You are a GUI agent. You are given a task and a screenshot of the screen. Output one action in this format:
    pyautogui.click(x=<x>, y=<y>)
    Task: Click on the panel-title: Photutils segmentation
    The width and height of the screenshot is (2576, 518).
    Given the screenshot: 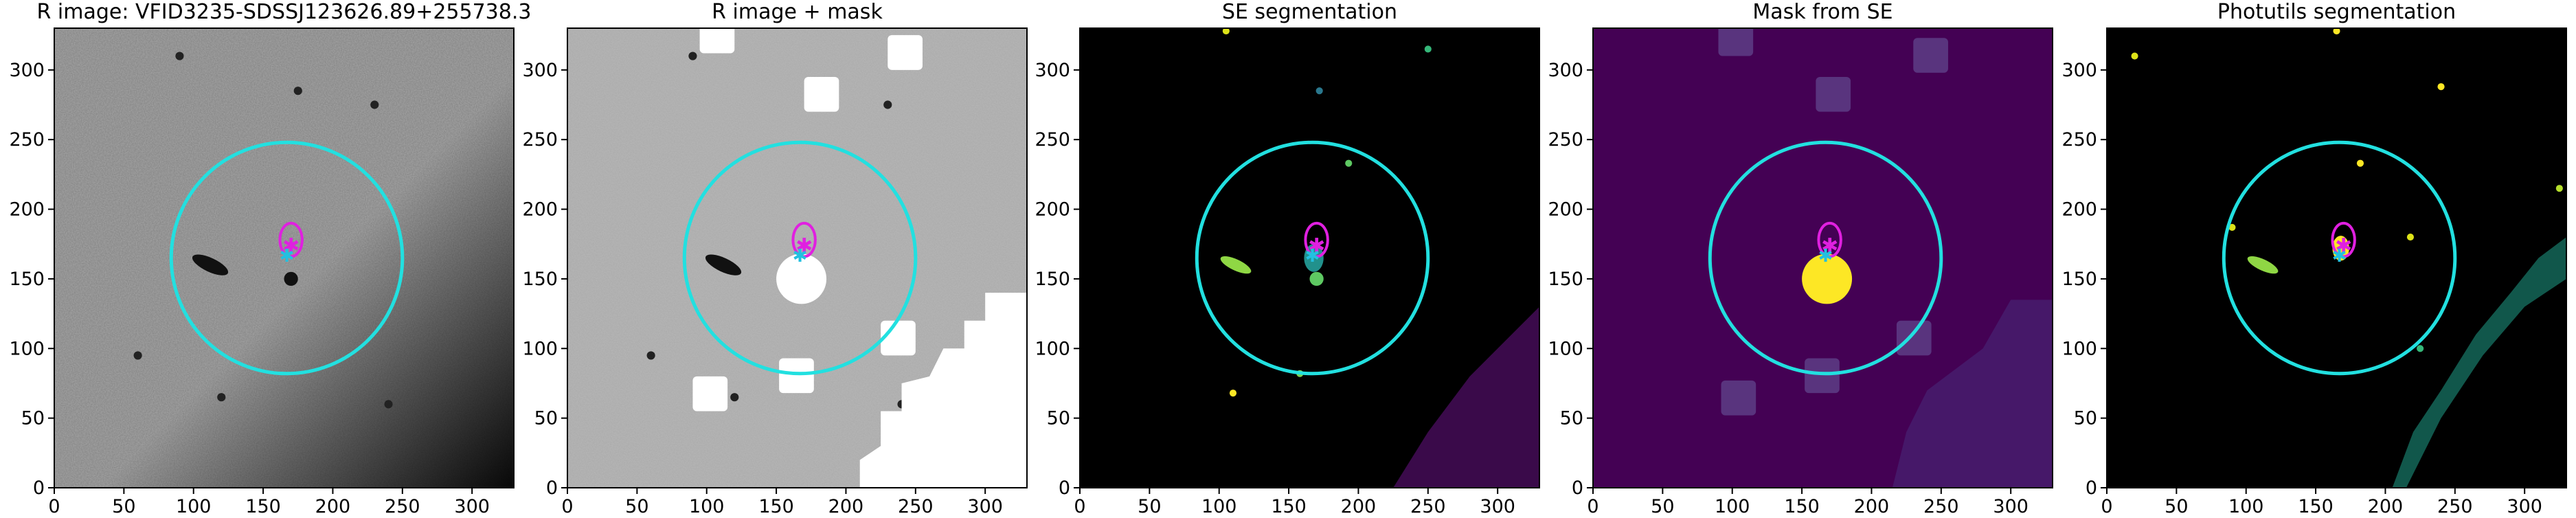 What is the action you would take?
    pyautogui.click(x=2336, y=12)
    